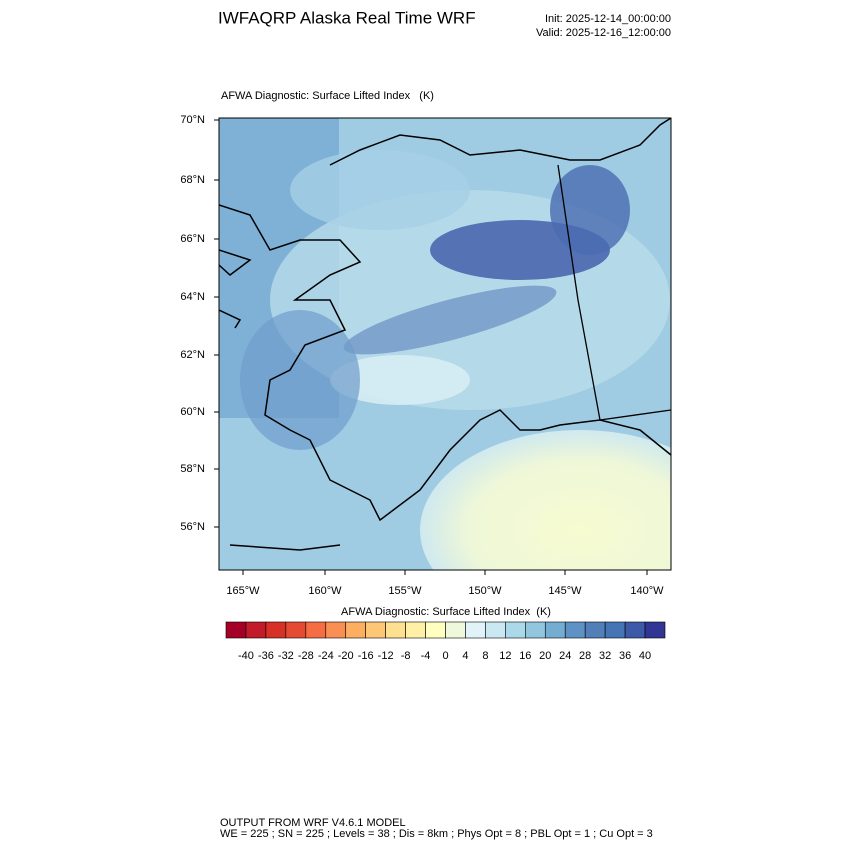 This screenshot has width=850, height=850. I want to click on lat-label: 60°N, so click(192, 412).